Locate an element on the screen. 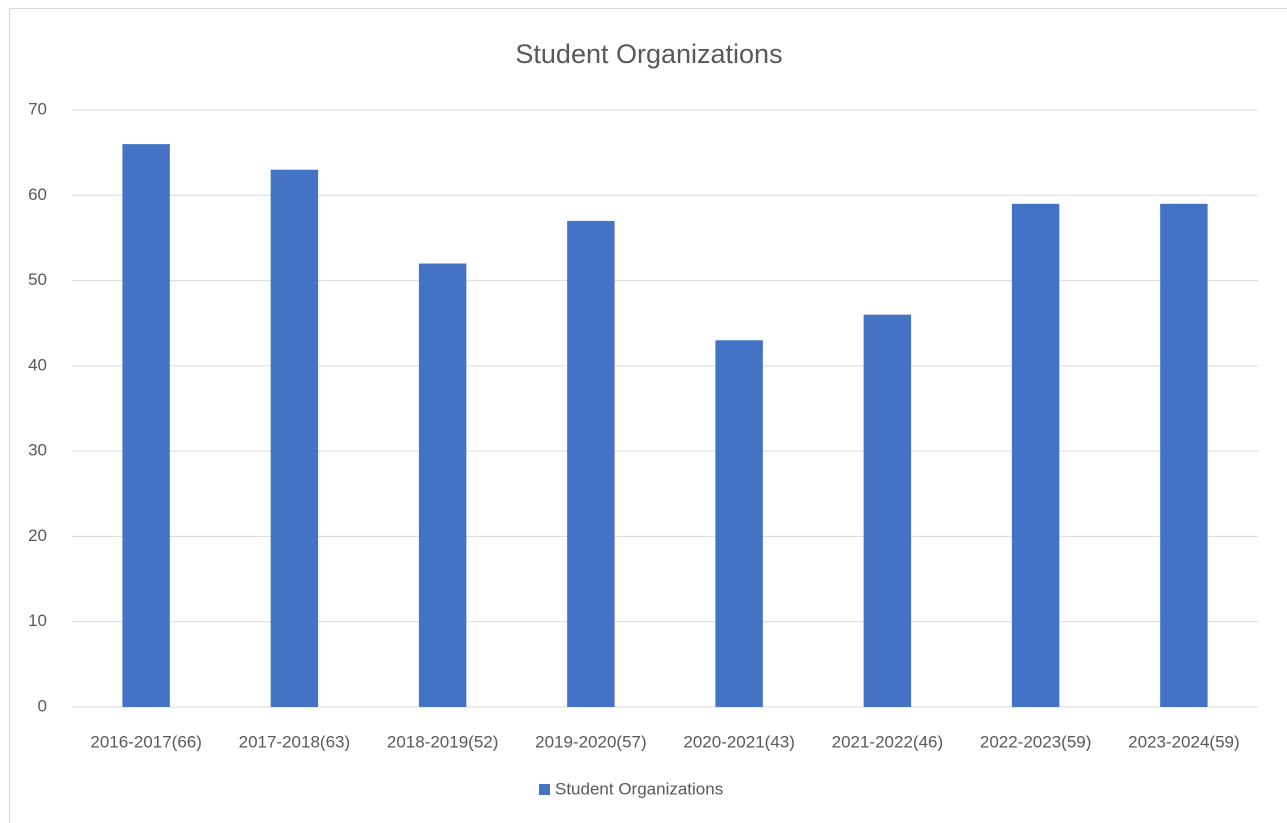 The image size is (1287, 823). x-tick-label: 2020-2021(43) is located at coordinates (739, 741).